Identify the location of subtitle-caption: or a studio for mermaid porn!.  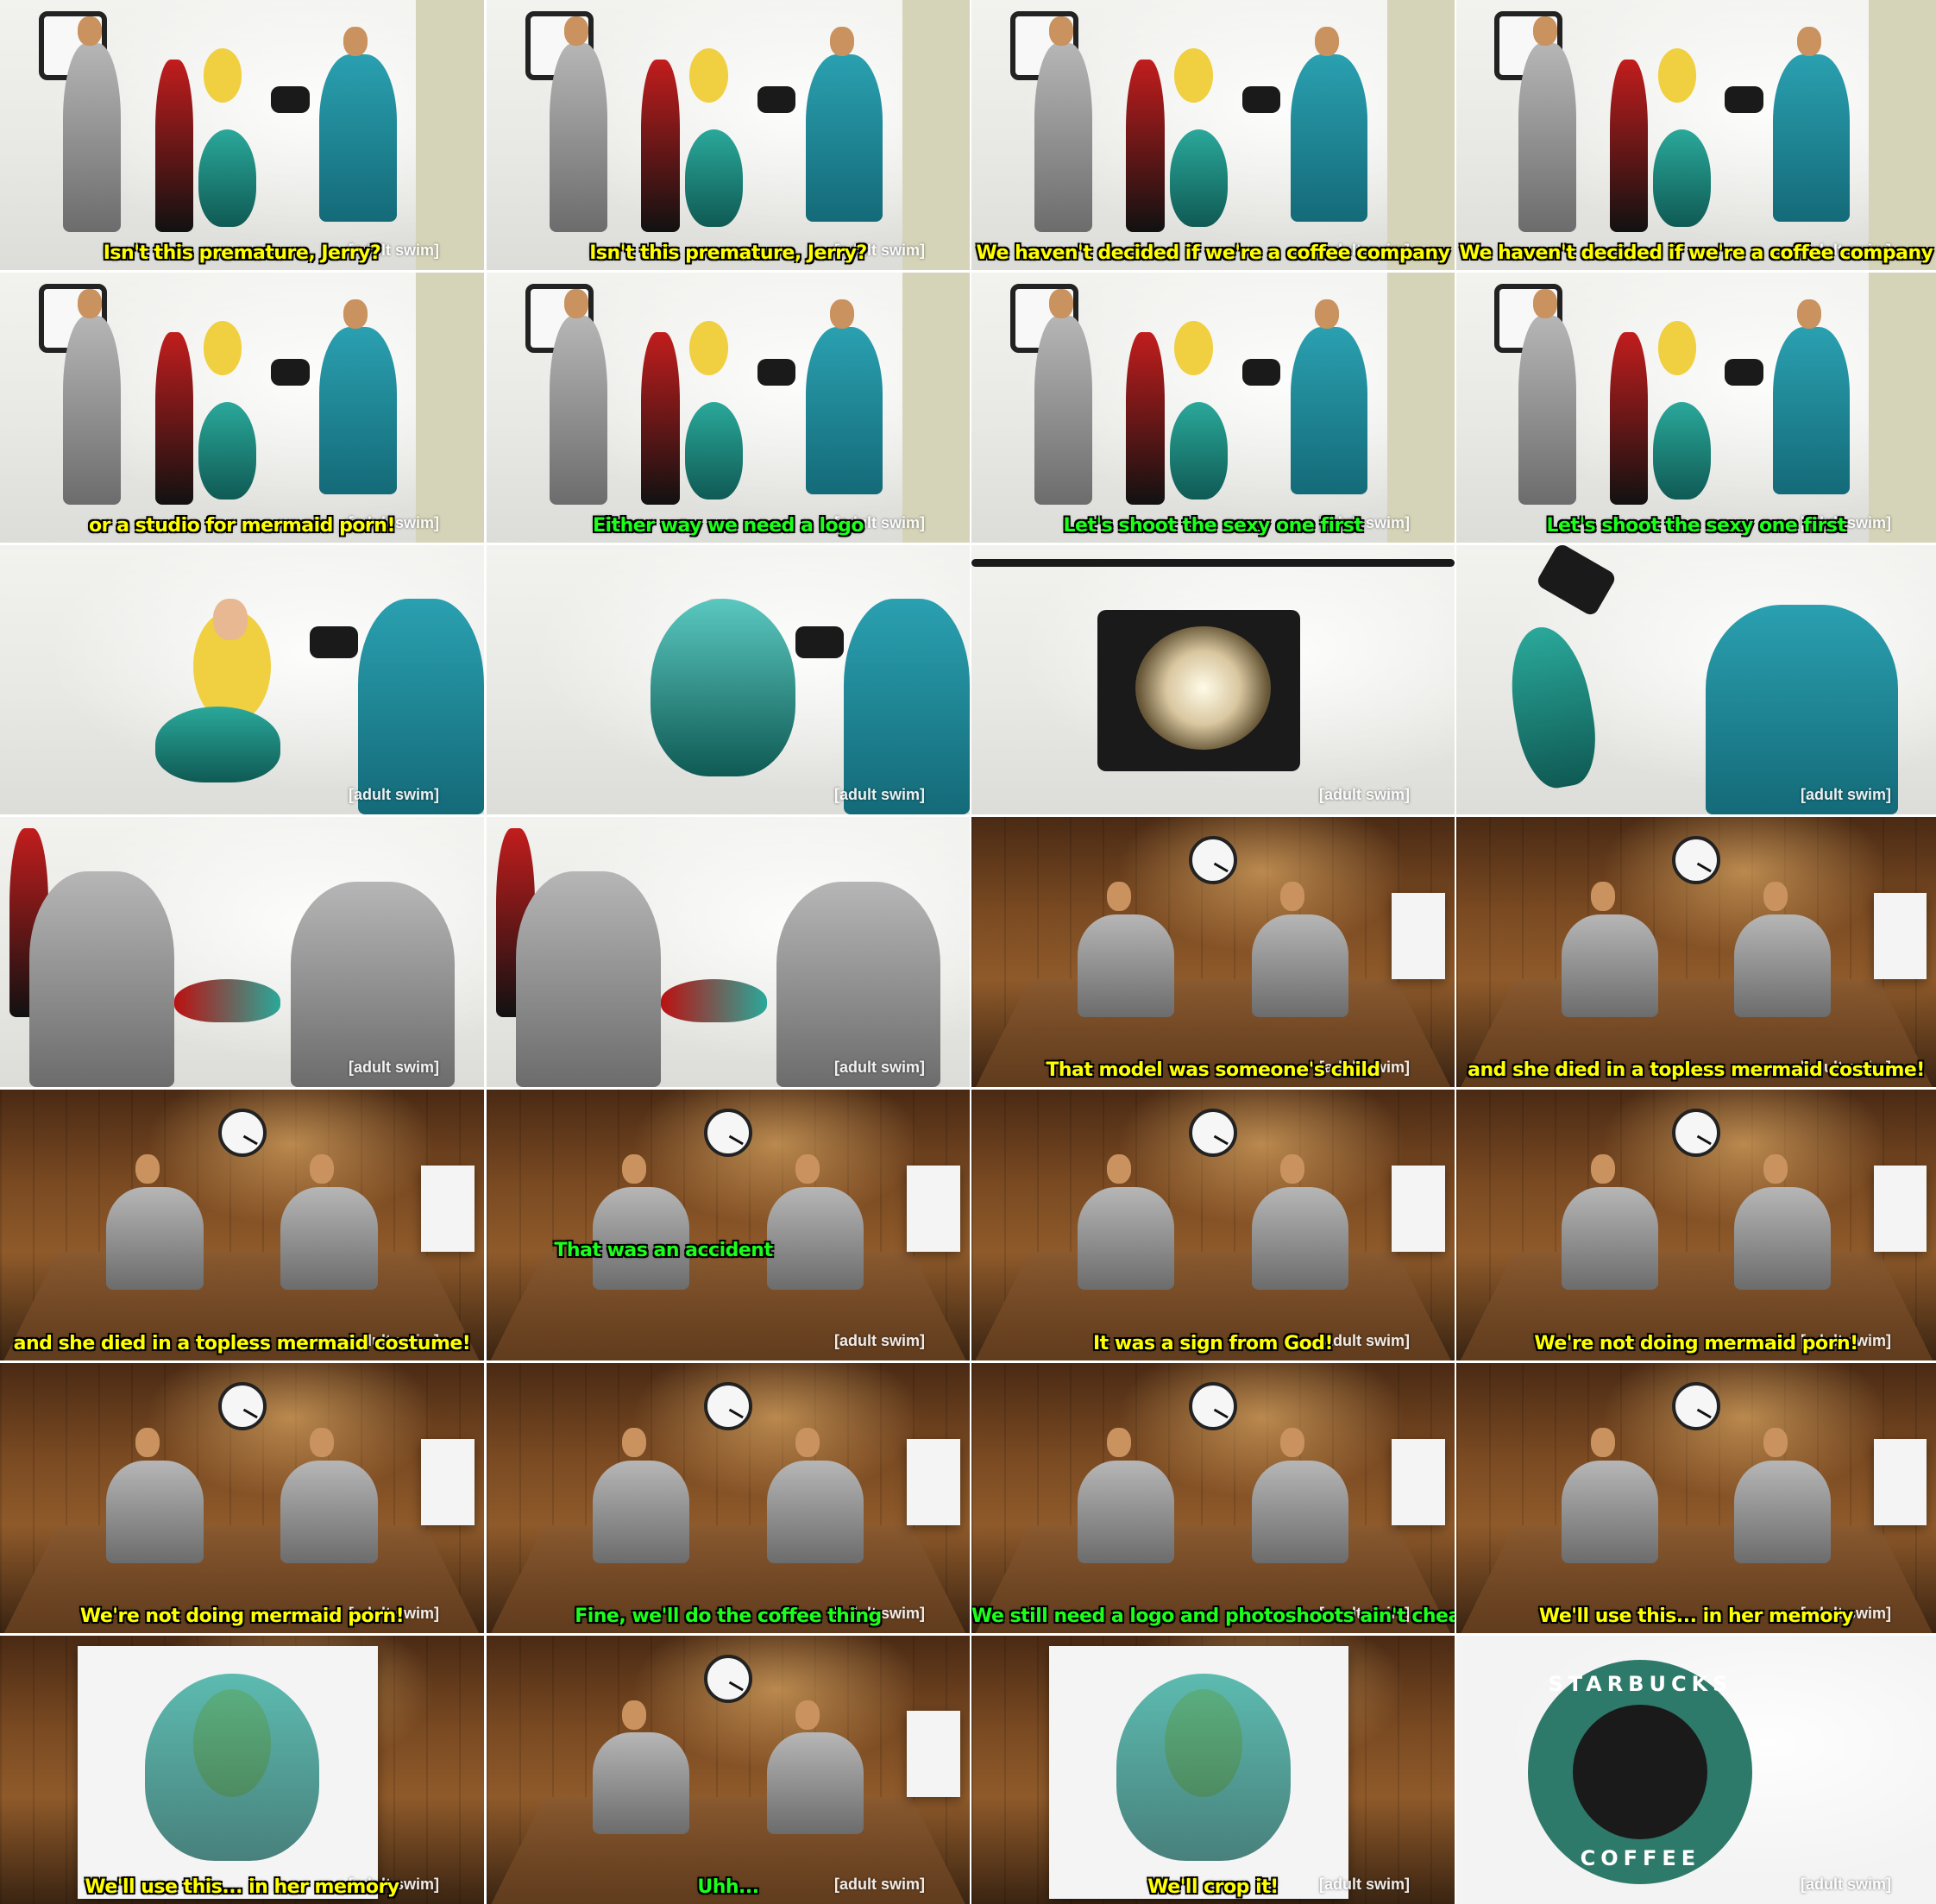
(242, 527).